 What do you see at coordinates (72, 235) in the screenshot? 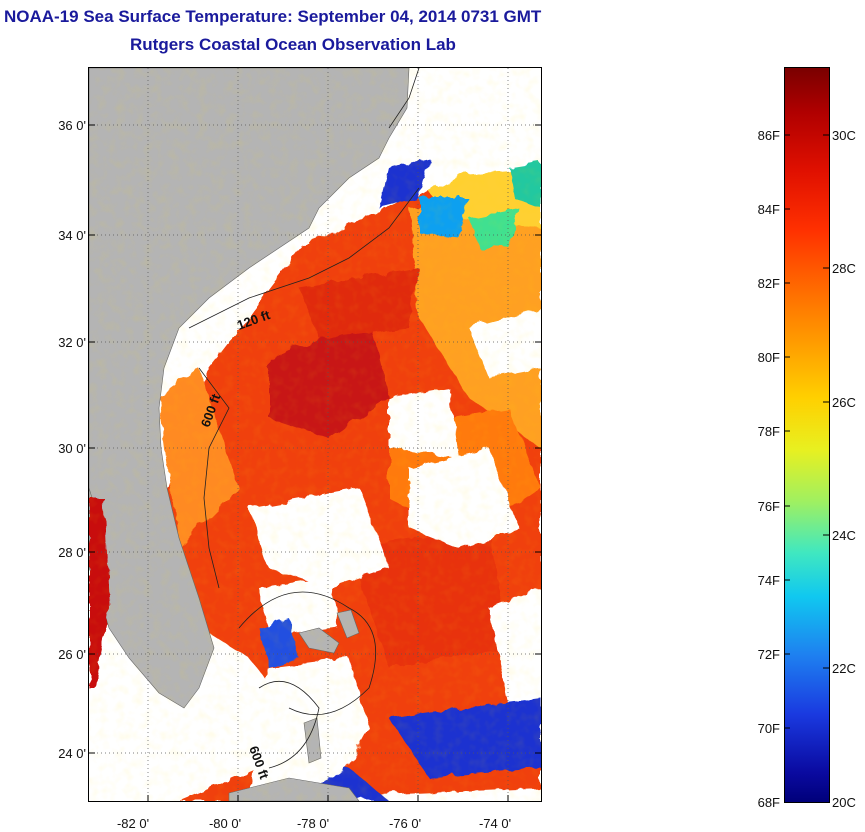
I see `lat-label-34: 34 0'` at bounding box center [72, 235].